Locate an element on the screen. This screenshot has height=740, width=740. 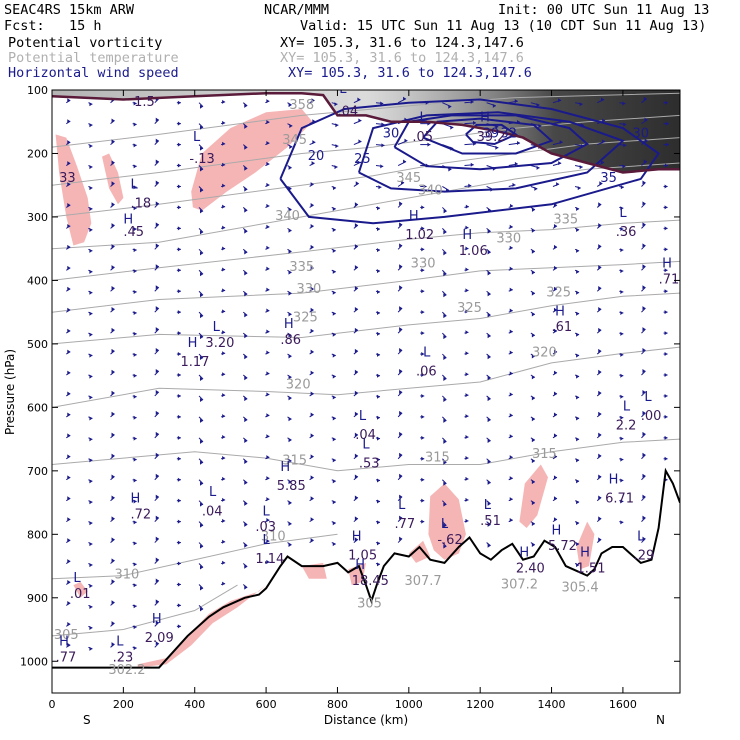
theta-label: 325 is located at coordinates (305, 318).